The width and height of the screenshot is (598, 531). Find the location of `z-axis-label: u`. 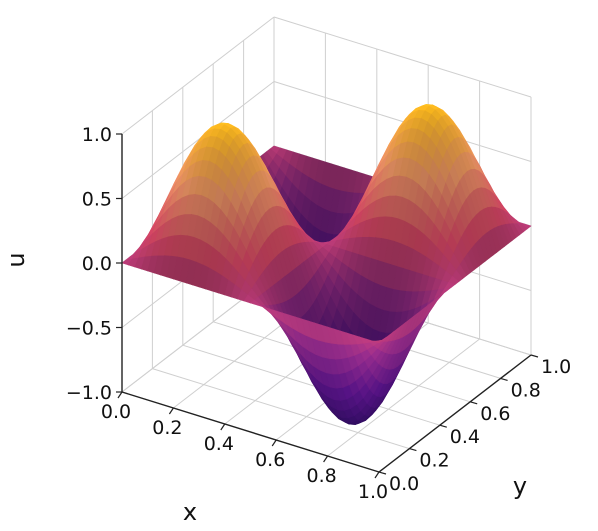

z-axis-label: u is located at coordinates (16, 259).